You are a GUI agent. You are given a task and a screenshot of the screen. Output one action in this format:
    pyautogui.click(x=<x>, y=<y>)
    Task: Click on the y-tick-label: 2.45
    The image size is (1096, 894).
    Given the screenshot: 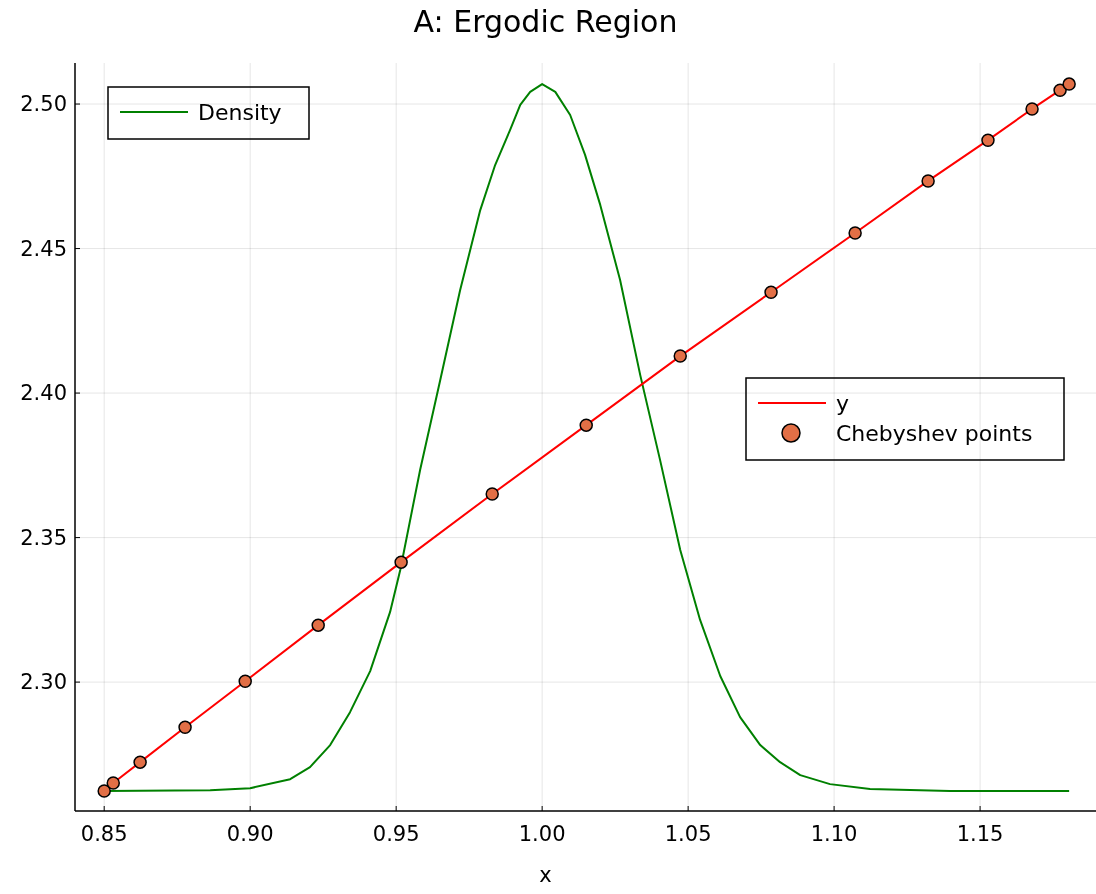 What is the action you would take?
    pyautogui.click(x=43, y=248)
    